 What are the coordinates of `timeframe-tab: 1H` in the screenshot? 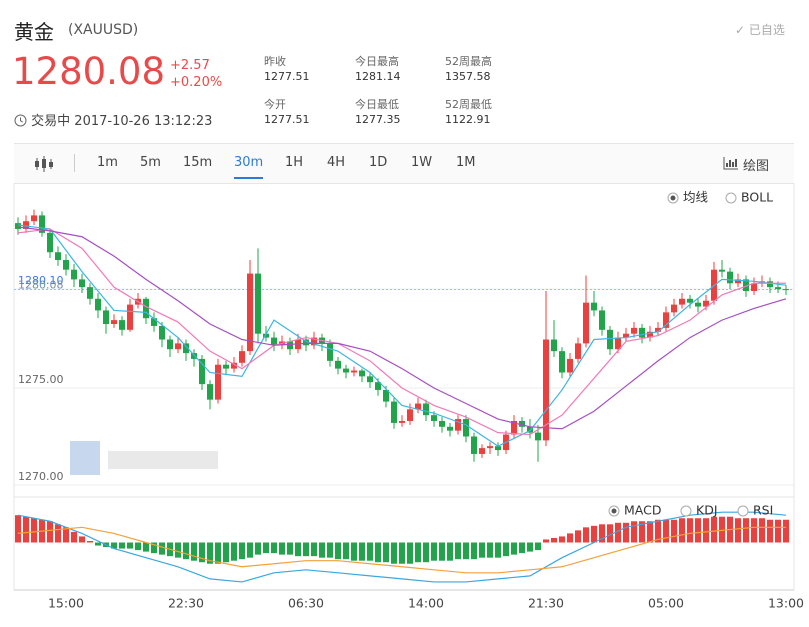 It's located at (294, 162).